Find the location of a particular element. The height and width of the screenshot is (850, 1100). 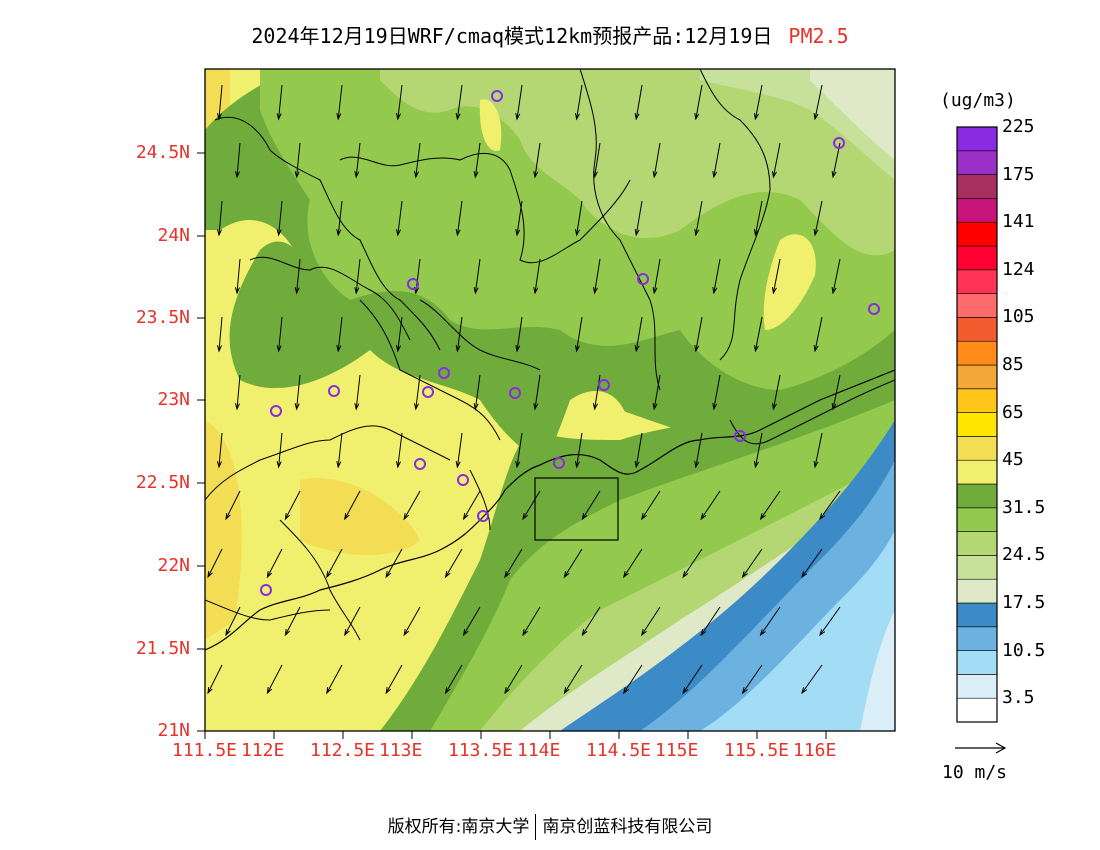

colorbar-label: 175 is located at coordinates (1018, 174).